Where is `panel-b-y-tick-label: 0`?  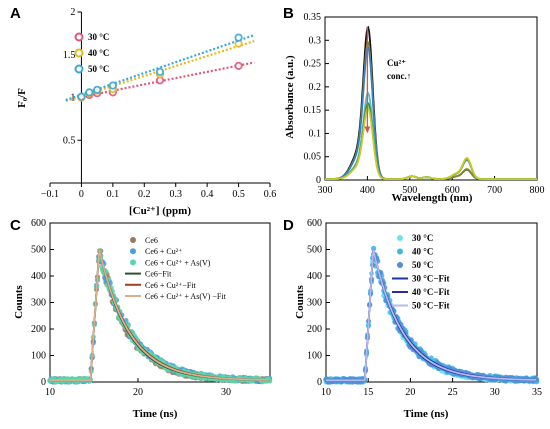 panel-b-y-tick-label: 0 is located at coordinates (318, 180).